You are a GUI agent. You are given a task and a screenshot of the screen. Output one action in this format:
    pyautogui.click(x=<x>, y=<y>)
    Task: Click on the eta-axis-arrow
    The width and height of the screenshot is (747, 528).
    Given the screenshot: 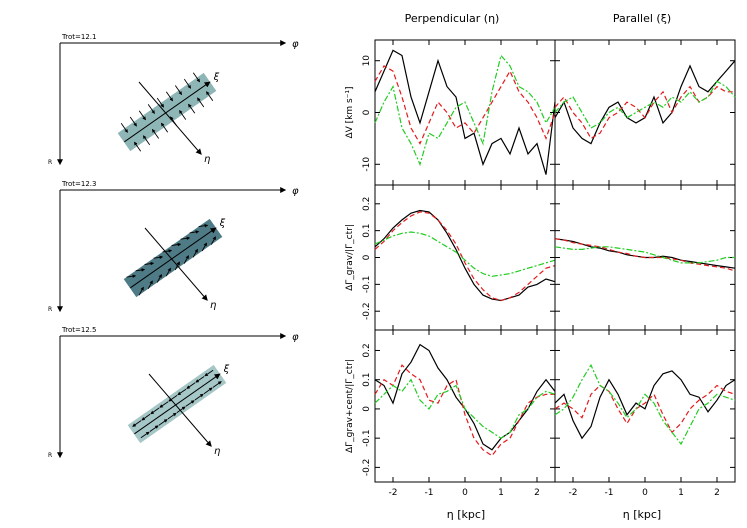 What is the action you would take?
    pyautogui.click(x=176, y=264)
    